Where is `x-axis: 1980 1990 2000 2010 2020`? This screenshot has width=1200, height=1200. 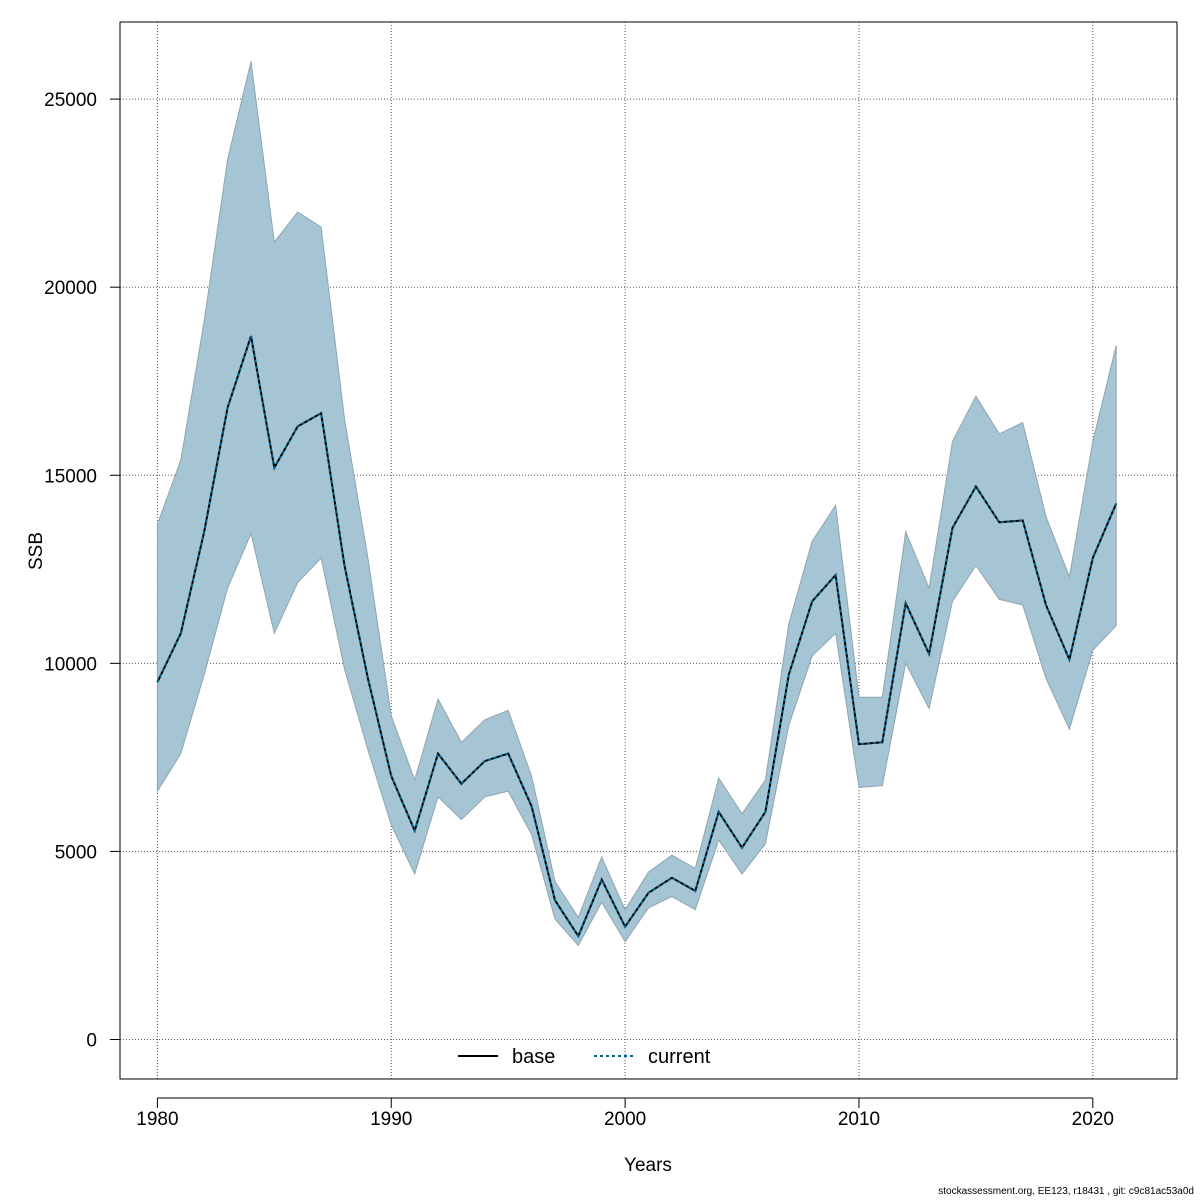
x-axis: 1980 1990 2000 2010 2020 is located at coordinates (625, 1113).